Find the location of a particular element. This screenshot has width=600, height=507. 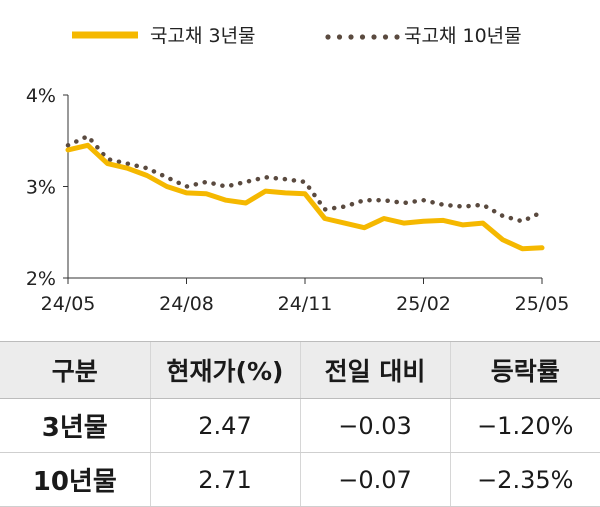

y-tick-label: 4% is located at coordinates (41, 96).